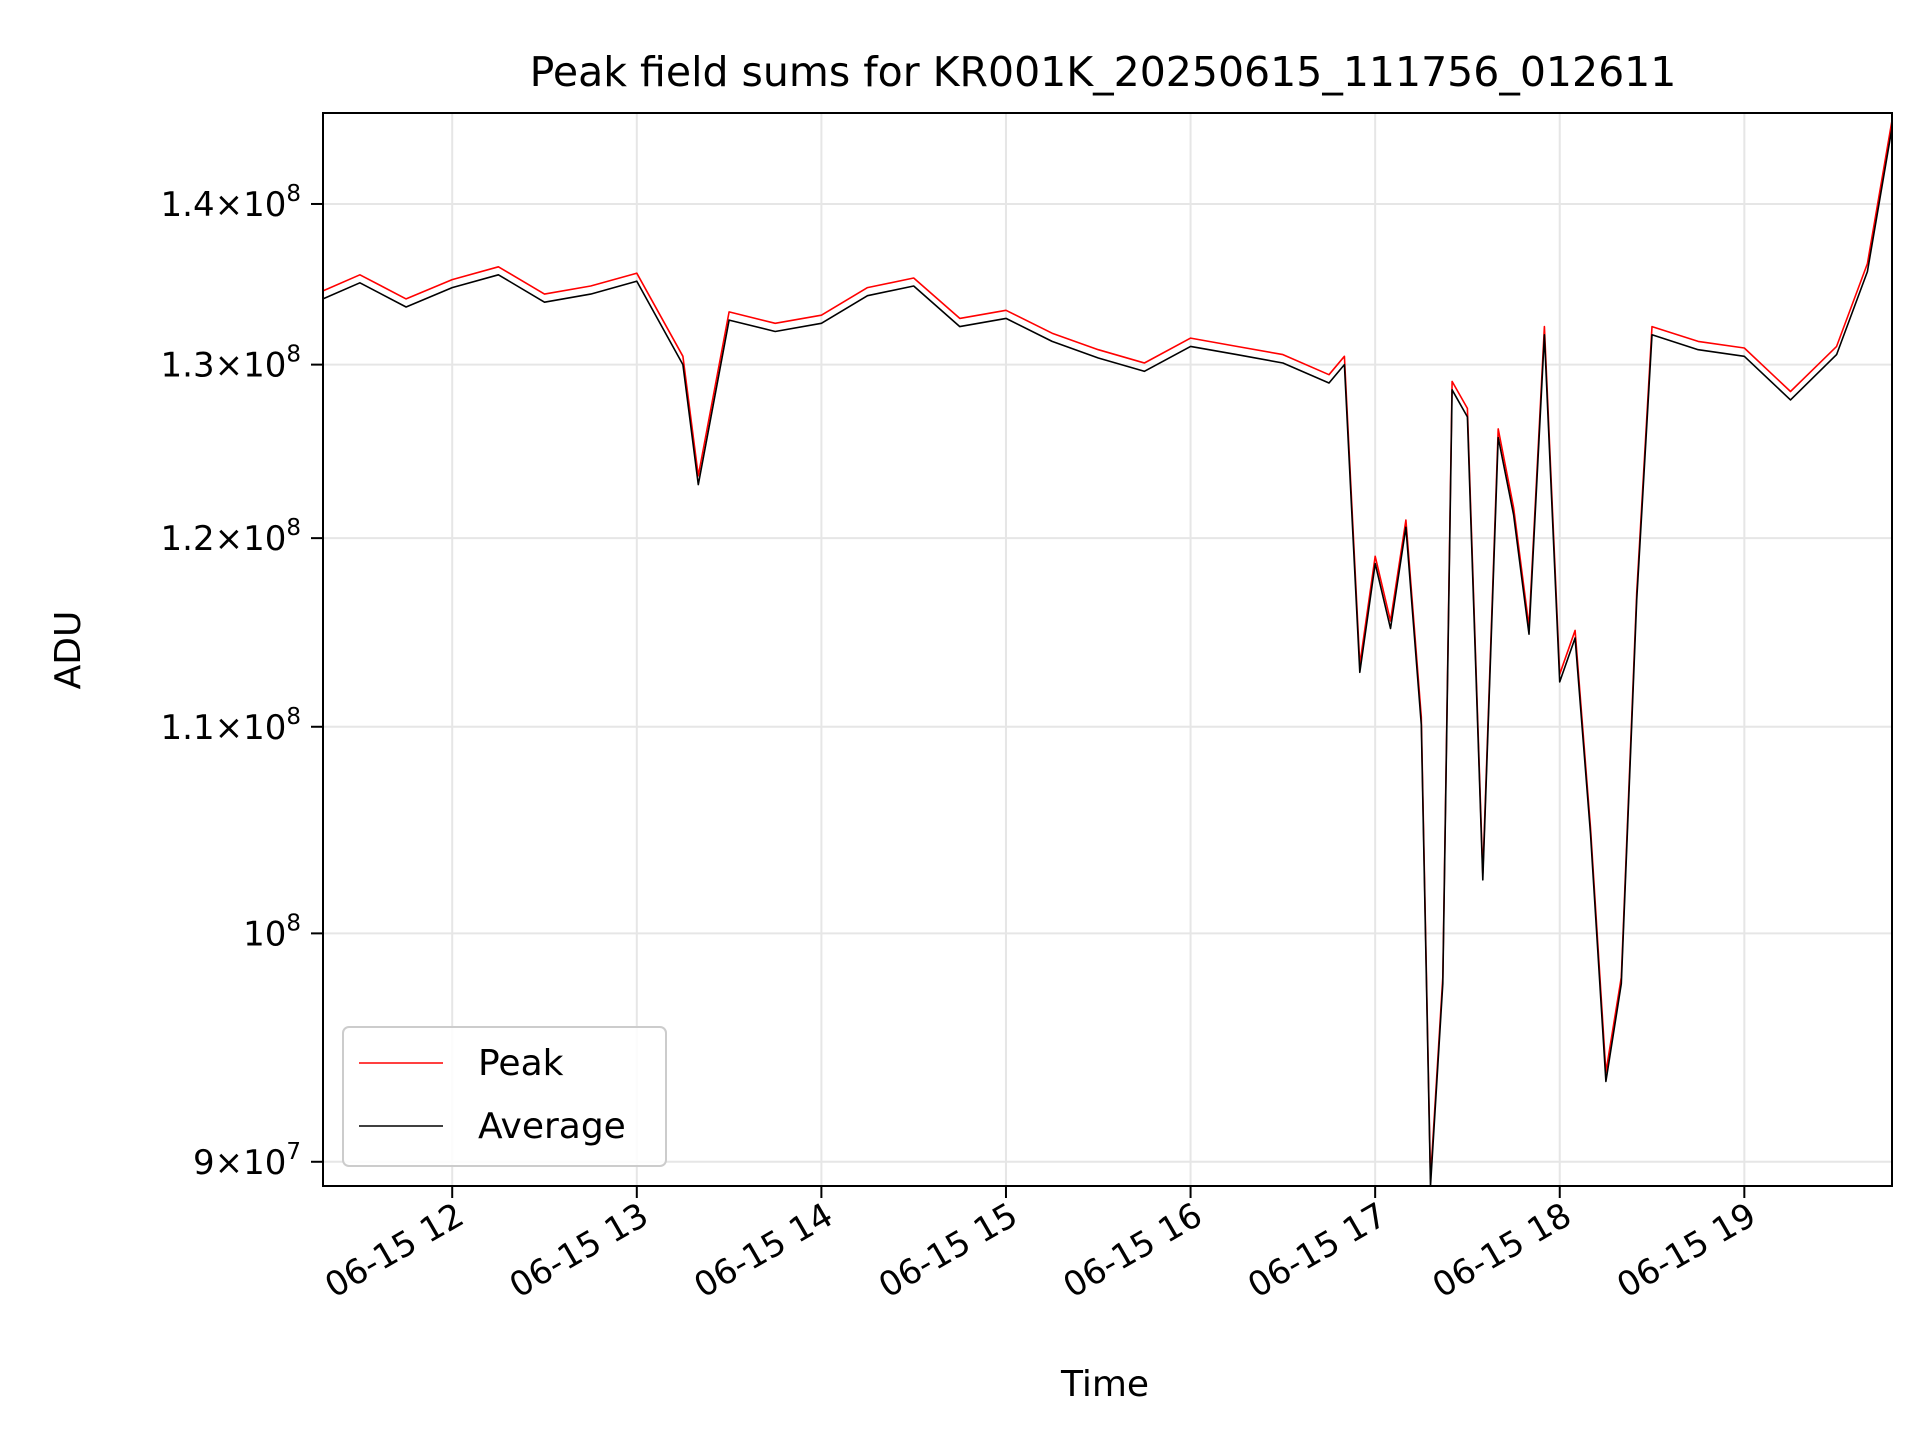 The height and width of the screenshot is (1440, 1920). I want to click on y-tick-label: 1.4×10⁸, so click(231, 203).